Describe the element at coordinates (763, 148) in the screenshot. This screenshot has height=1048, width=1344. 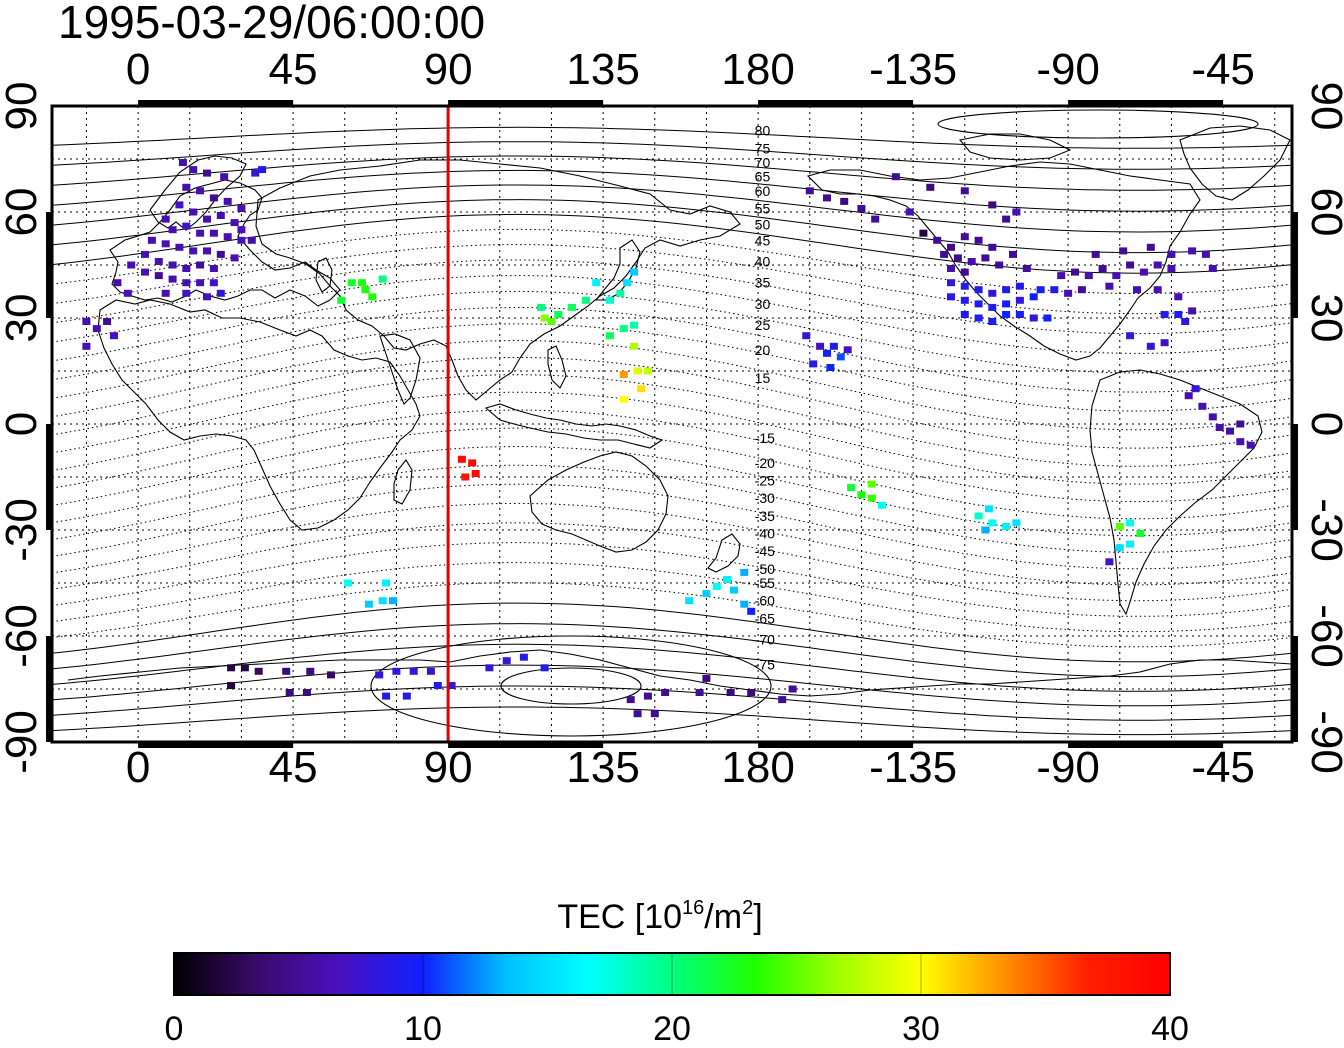
I see `contour-label: 75` at that location.